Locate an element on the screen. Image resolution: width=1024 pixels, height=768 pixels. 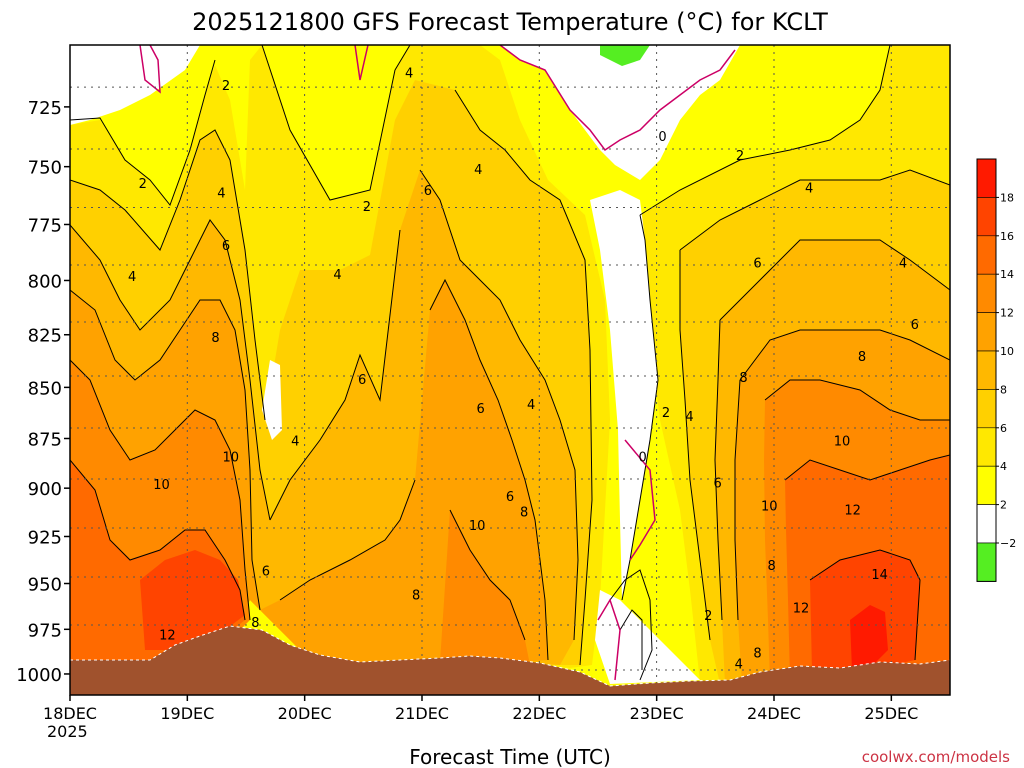
x-tick-label: 18DEC is located at coordinates (70, 713).